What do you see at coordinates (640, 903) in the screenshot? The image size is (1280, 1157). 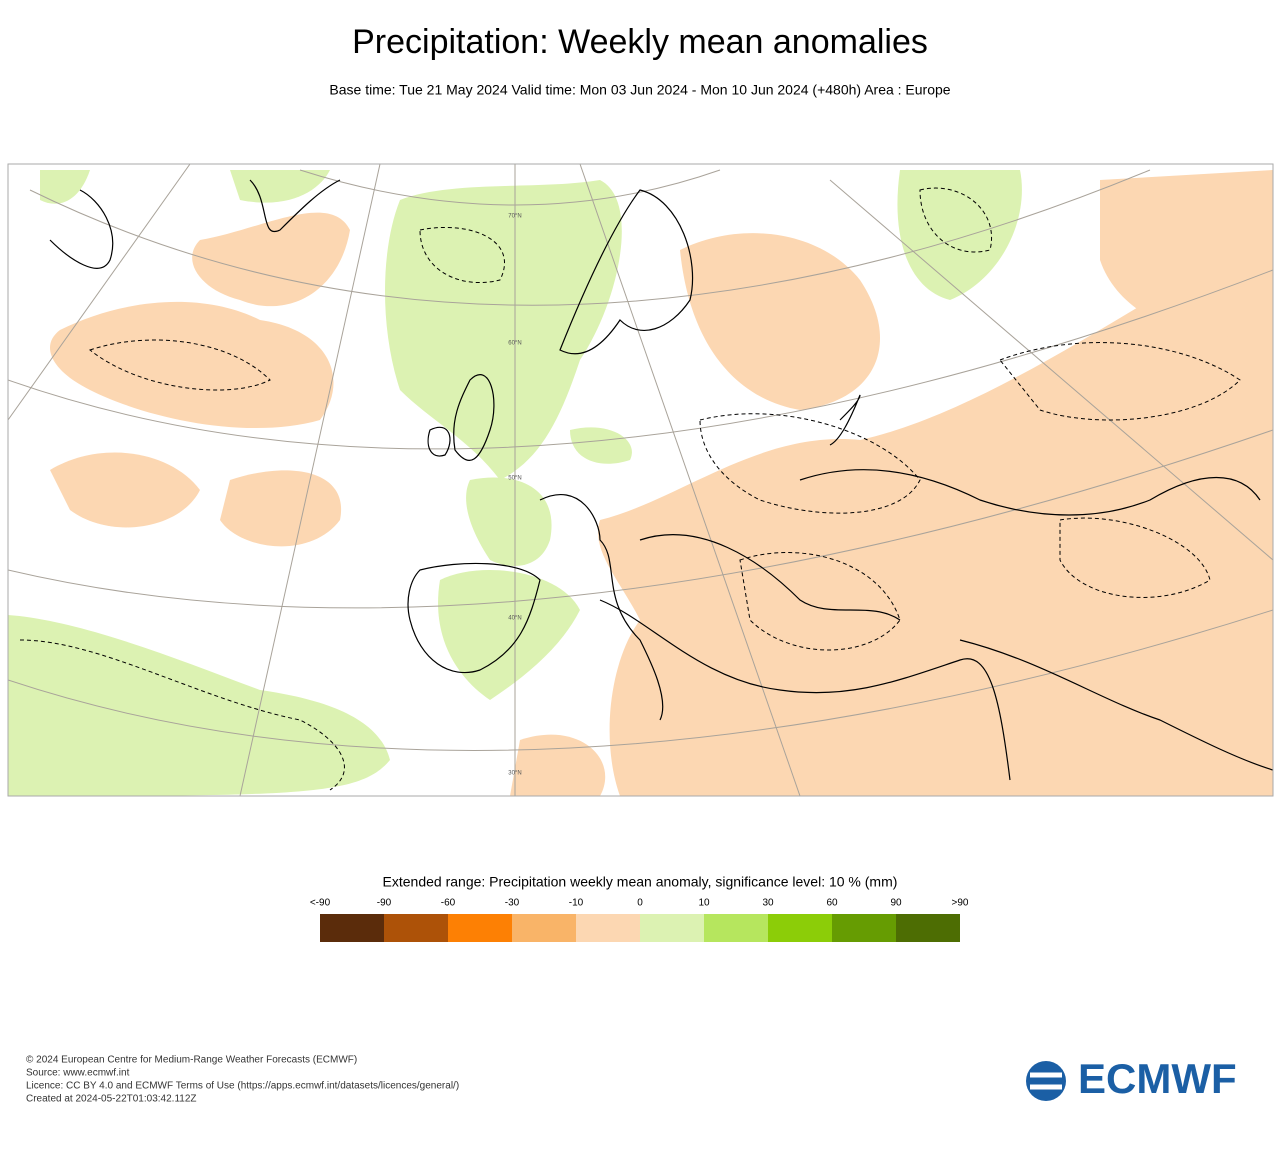 I see `colorbar-label: 0` at bounding box center [640, 903].